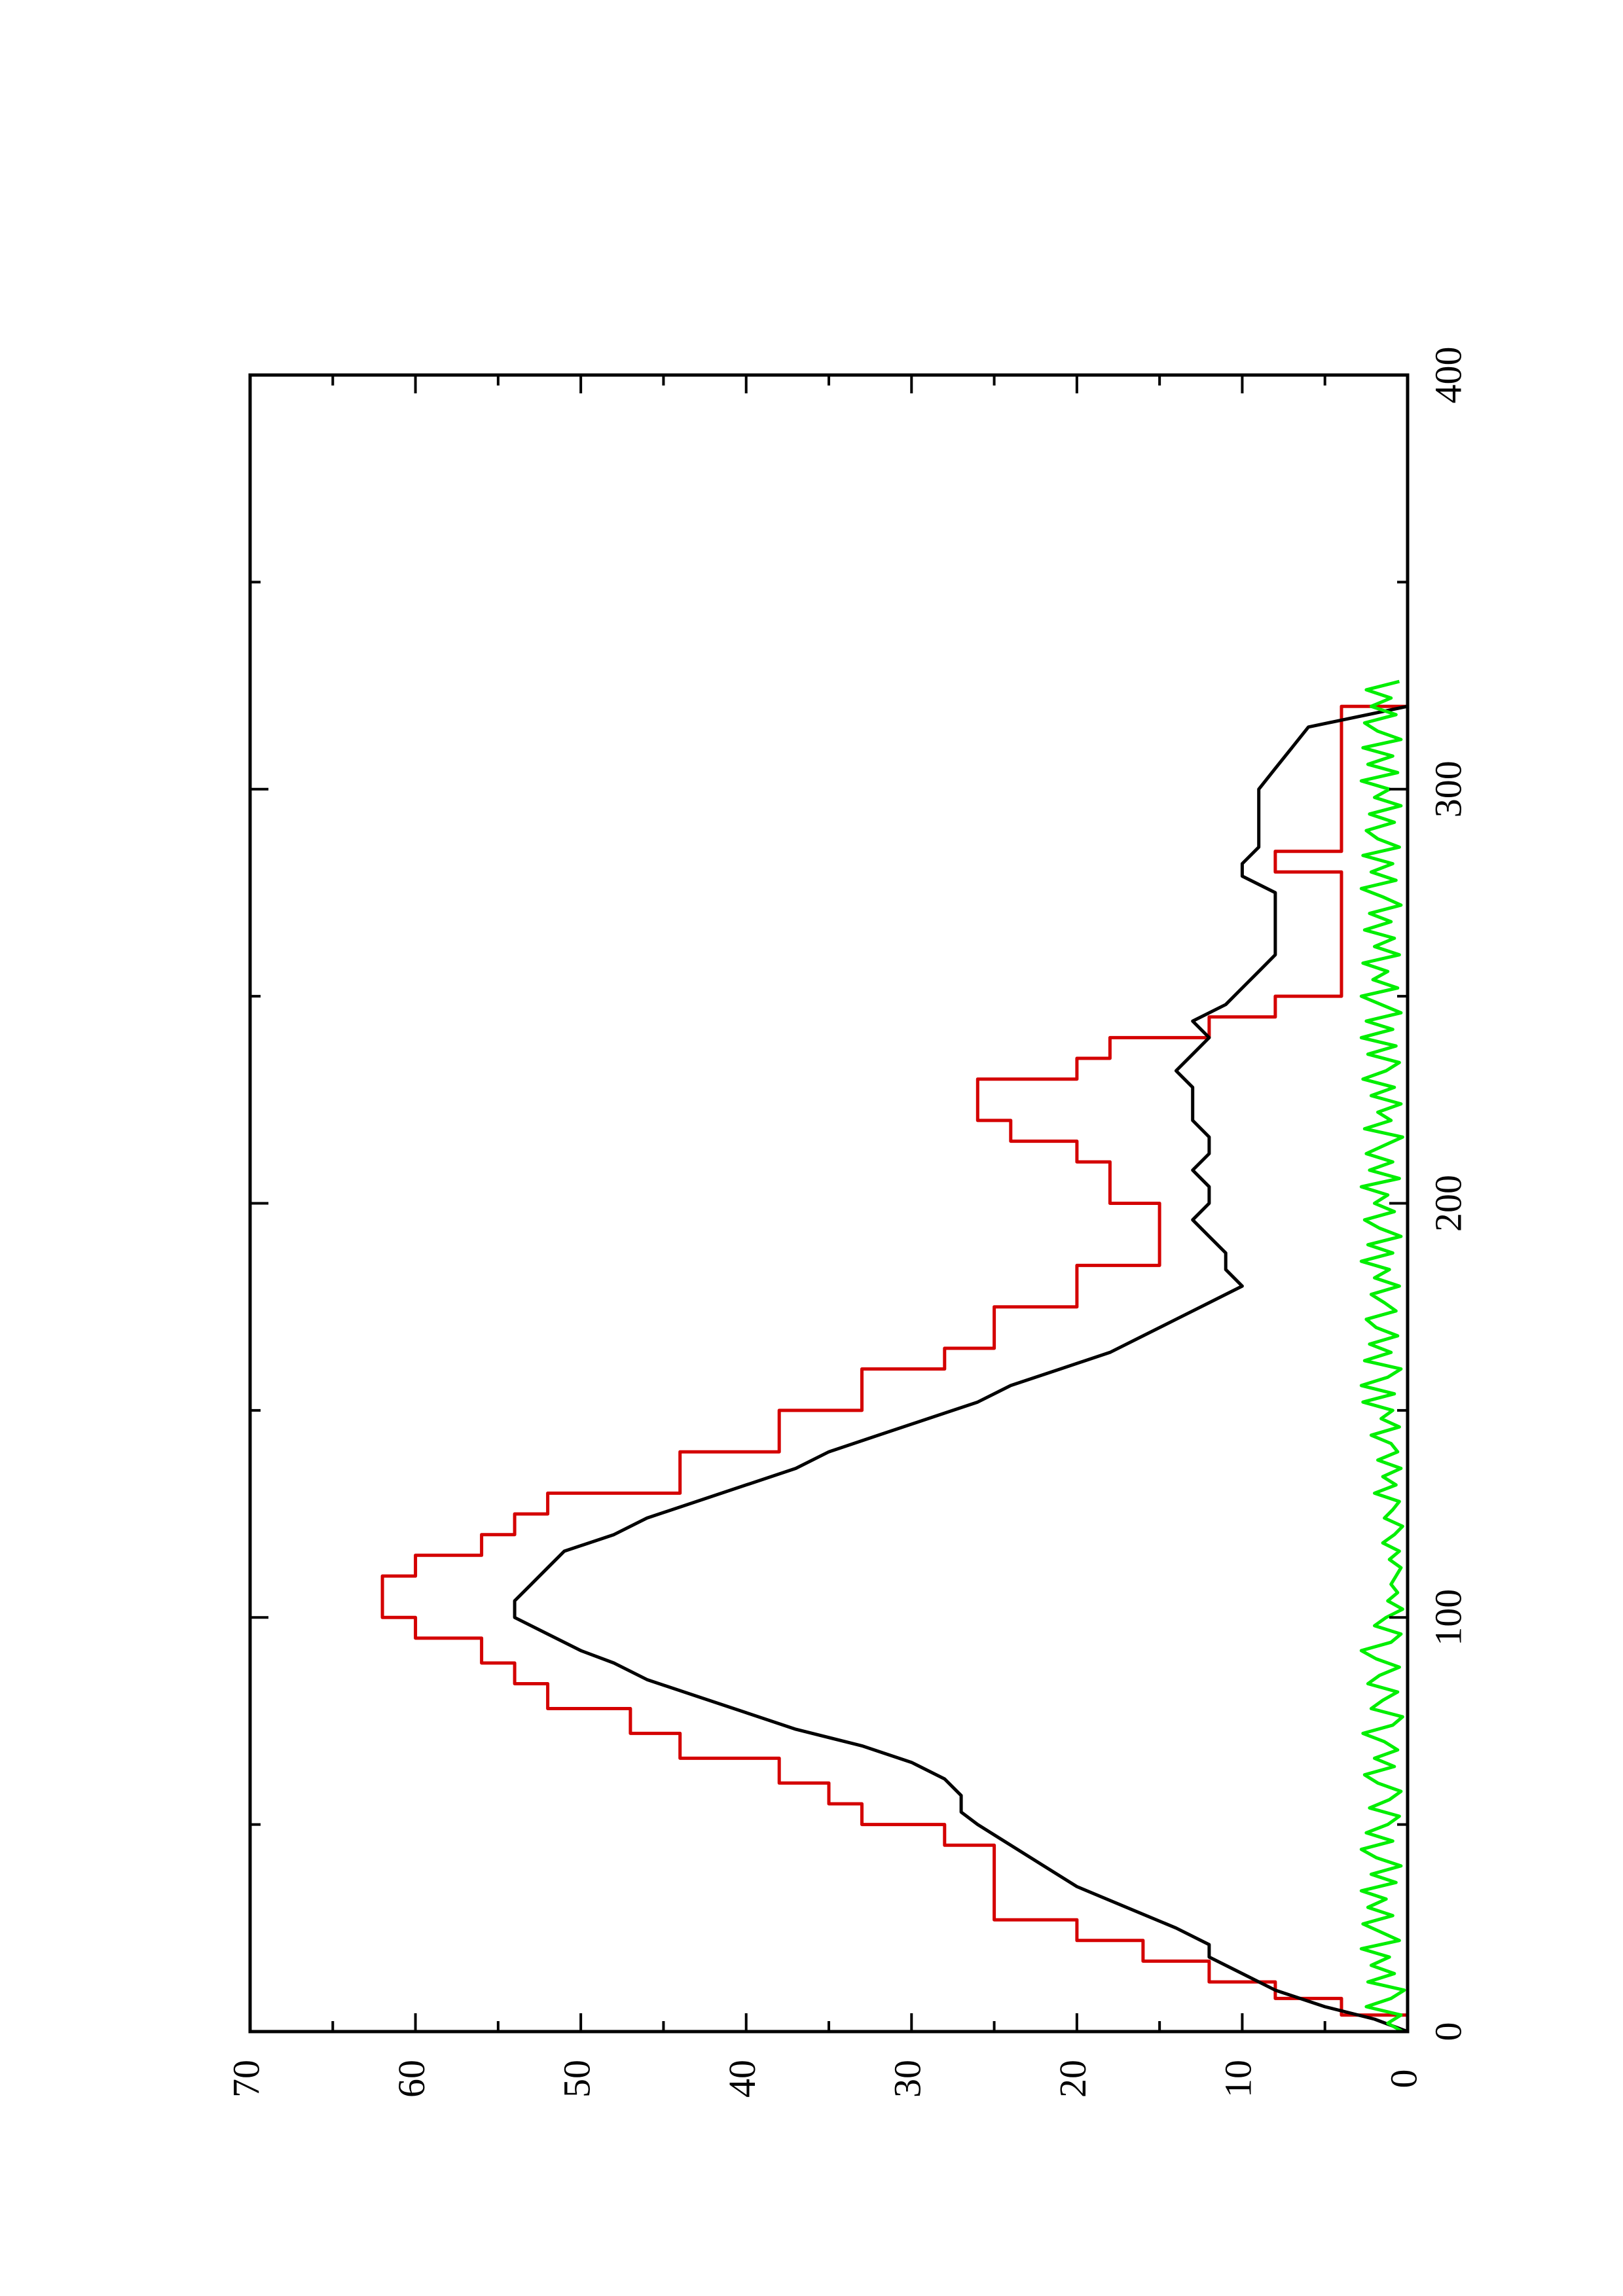  I want to click on x-tick-label-100: 100, so click(1448, 1617).